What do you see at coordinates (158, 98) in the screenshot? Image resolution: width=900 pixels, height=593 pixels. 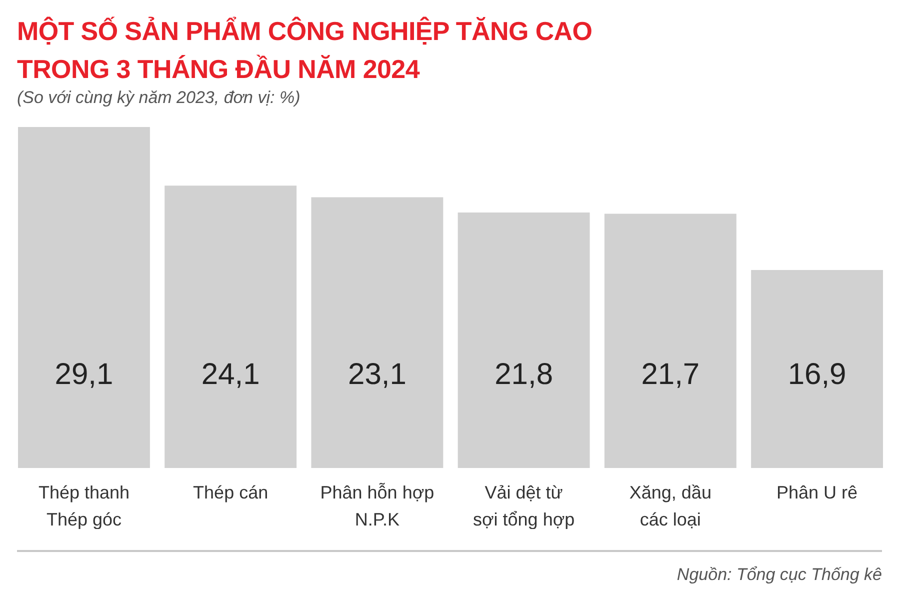 I see `chart-subtitle: (So với cùng kỳ năm 2023, đơn vị: %)` at bounding box center [158, 98].